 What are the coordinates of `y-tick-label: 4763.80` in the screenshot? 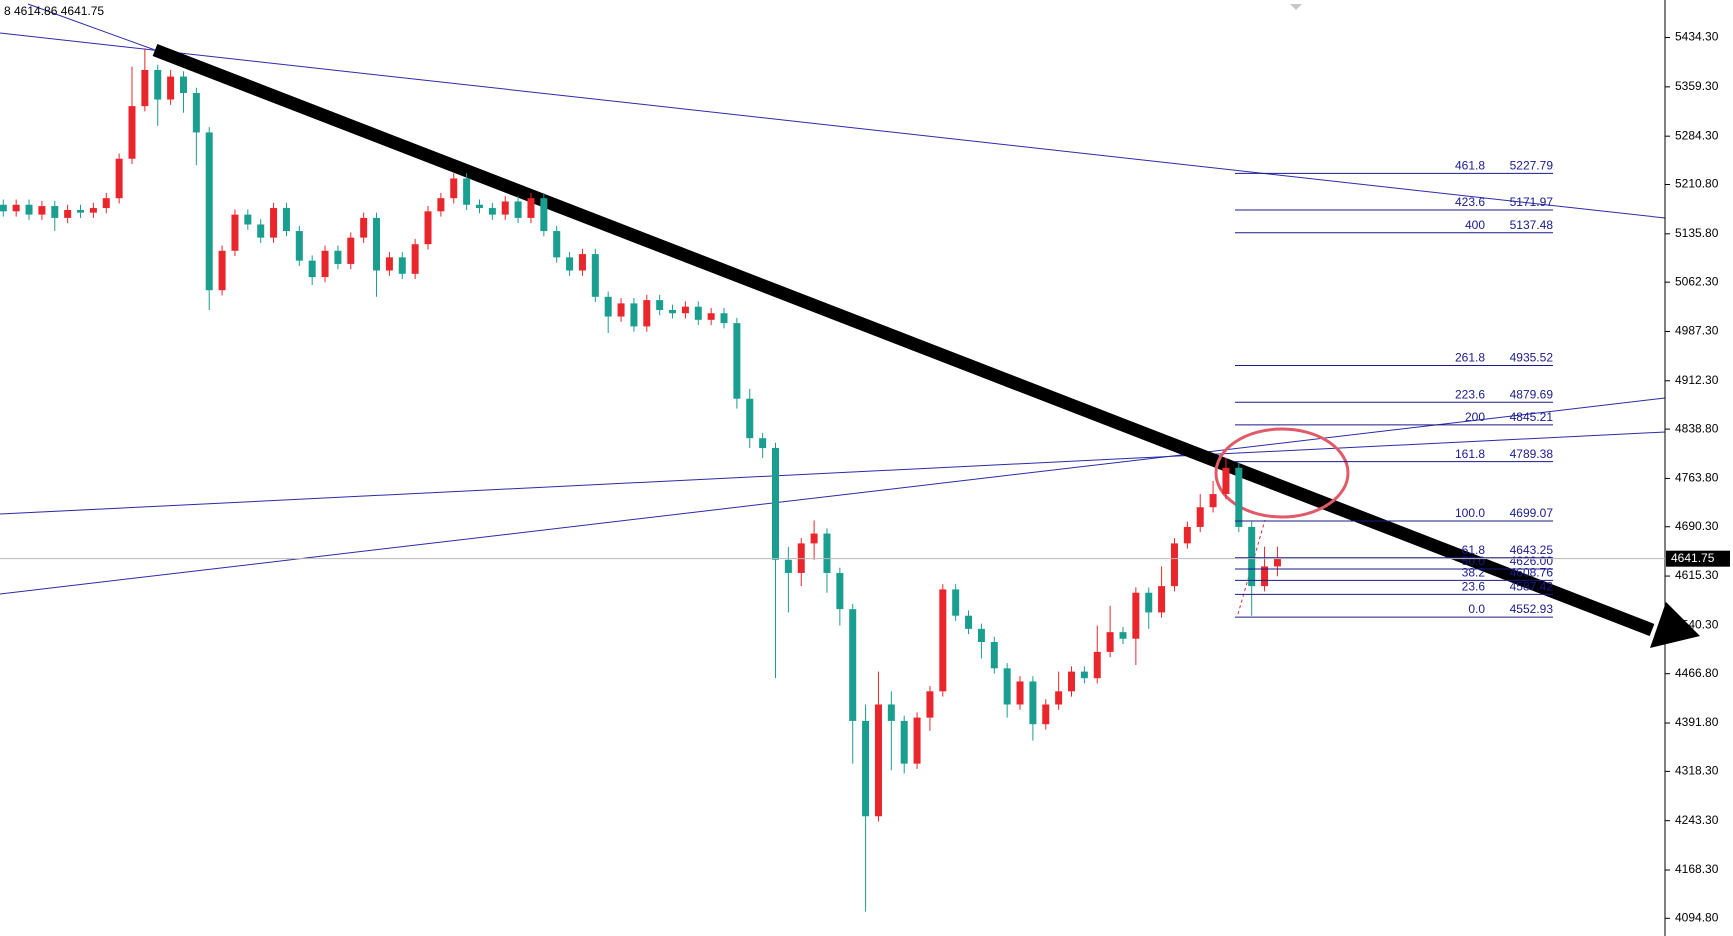 It's located at (1697, 478).